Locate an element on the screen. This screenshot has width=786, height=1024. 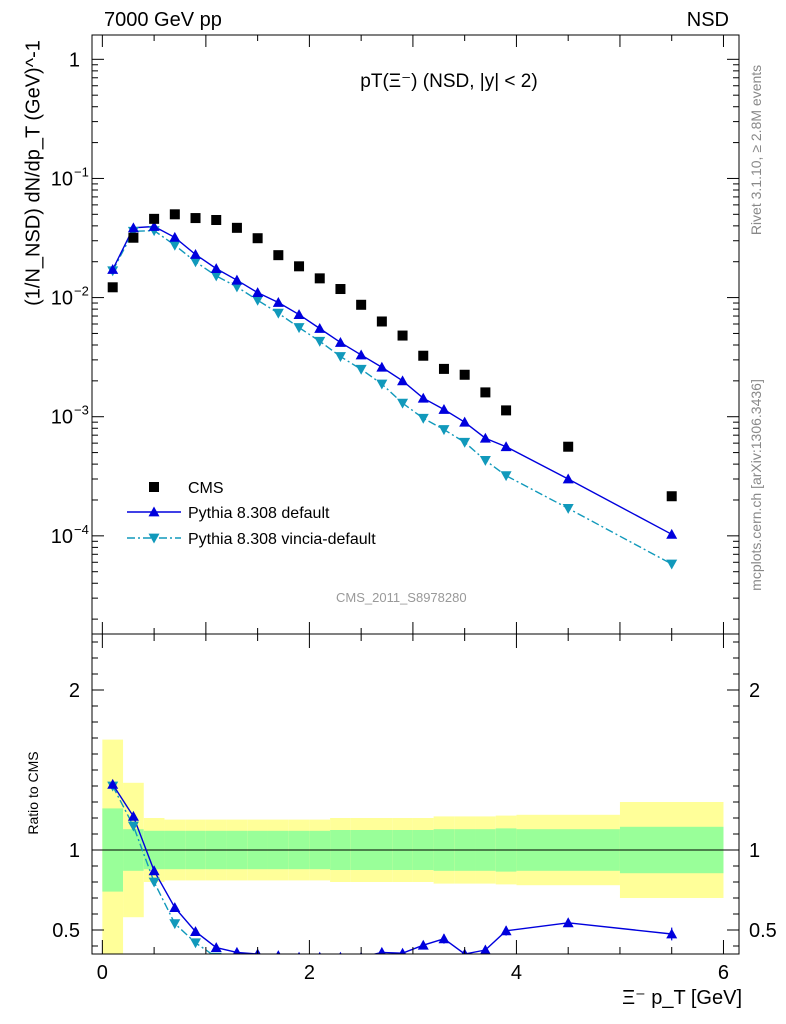
header-right-label: NSD is located at coordinates (707, 20).